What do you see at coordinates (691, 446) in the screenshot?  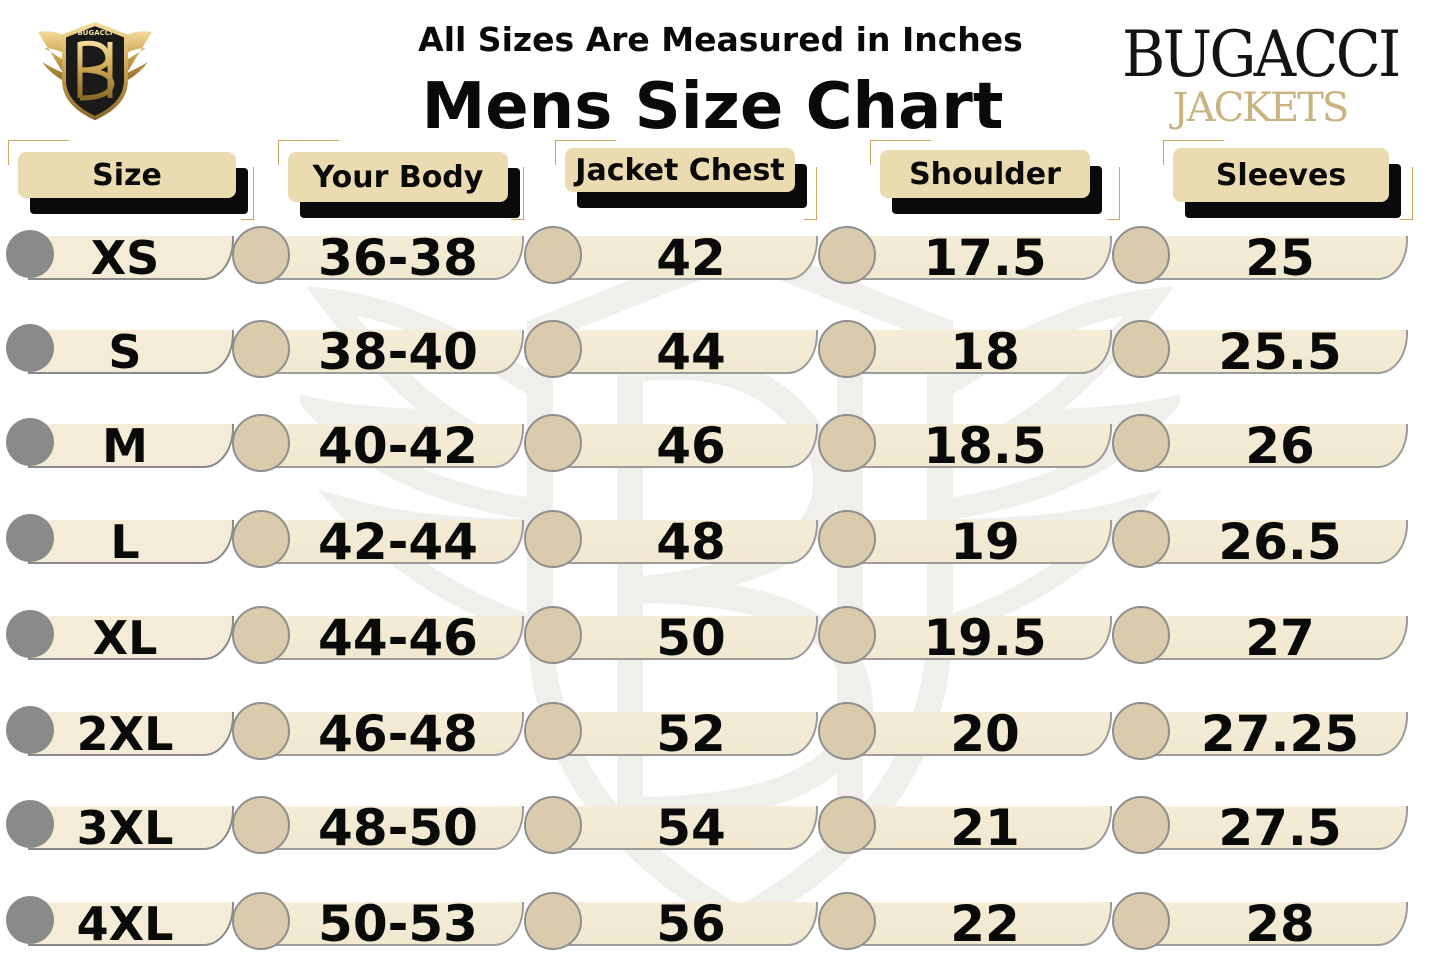 I see `cell-value: 46` at bounding box center [691, 446].